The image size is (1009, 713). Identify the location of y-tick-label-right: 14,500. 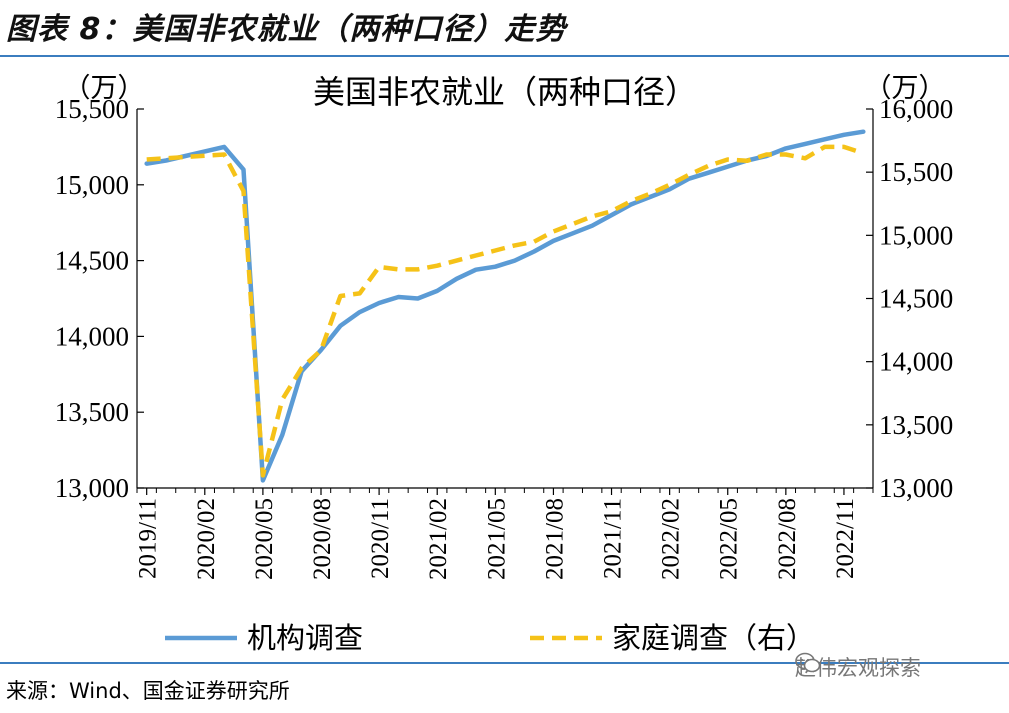
(916, 299).